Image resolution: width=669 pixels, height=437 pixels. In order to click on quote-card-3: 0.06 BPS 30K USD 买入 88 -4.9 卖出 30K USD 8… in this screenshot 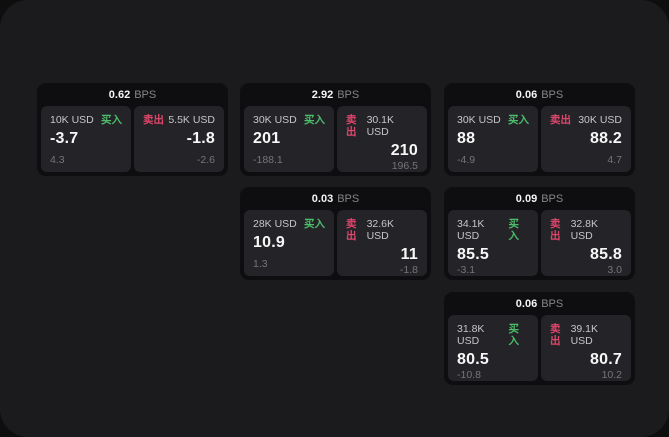, I will do `click(539, 129)`.